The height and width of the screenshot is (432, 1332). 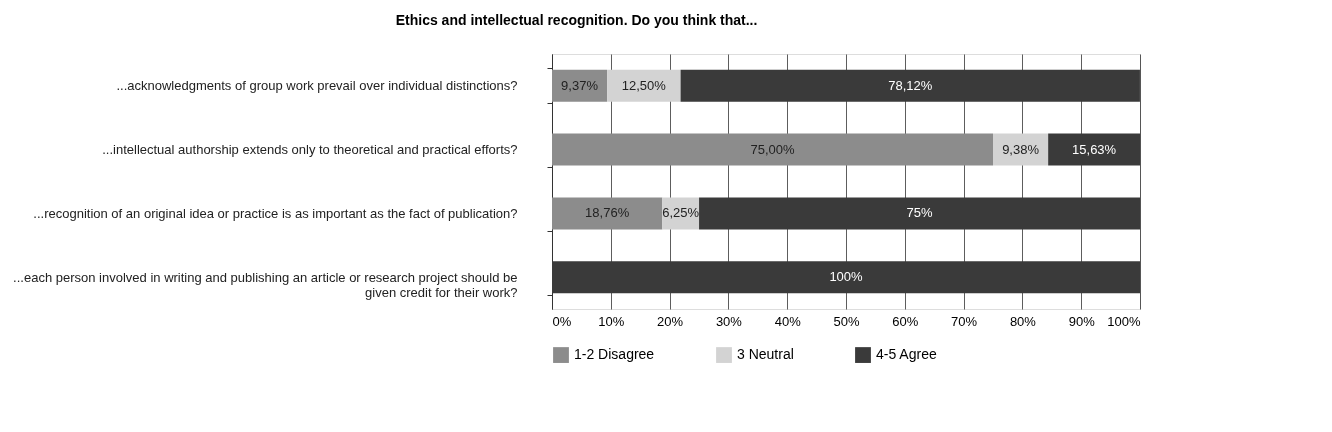 What do you see at coordinates (906, 354) in the screenshot?
I see `legend-label: 4-5 Agree` at bounding box center [906, 354].